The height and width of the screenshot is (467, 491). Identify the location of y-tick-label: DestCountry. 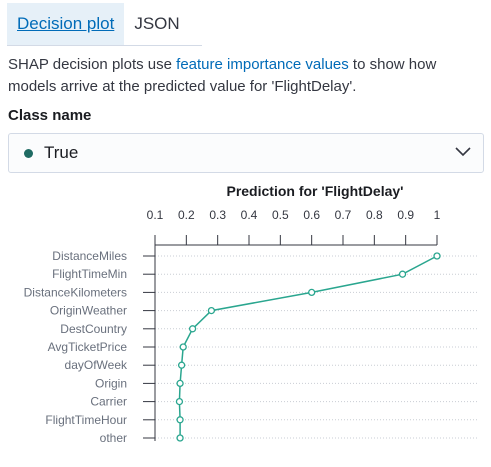
(93, 329).